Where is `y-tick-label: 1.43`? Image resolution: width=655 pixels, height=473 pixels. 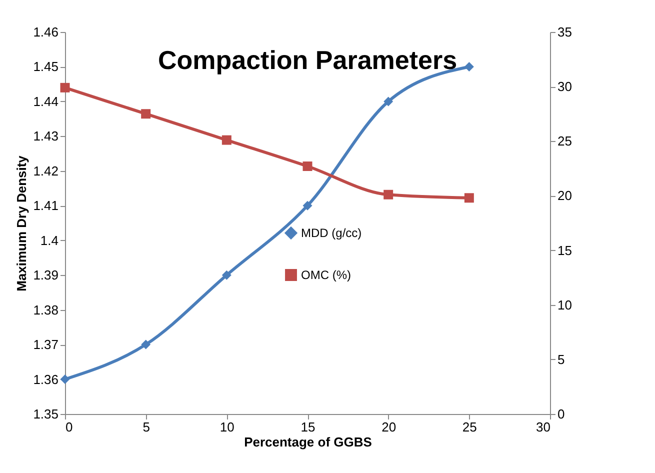
y-tick-label: 1.43 is located at coordinates (45, 136).